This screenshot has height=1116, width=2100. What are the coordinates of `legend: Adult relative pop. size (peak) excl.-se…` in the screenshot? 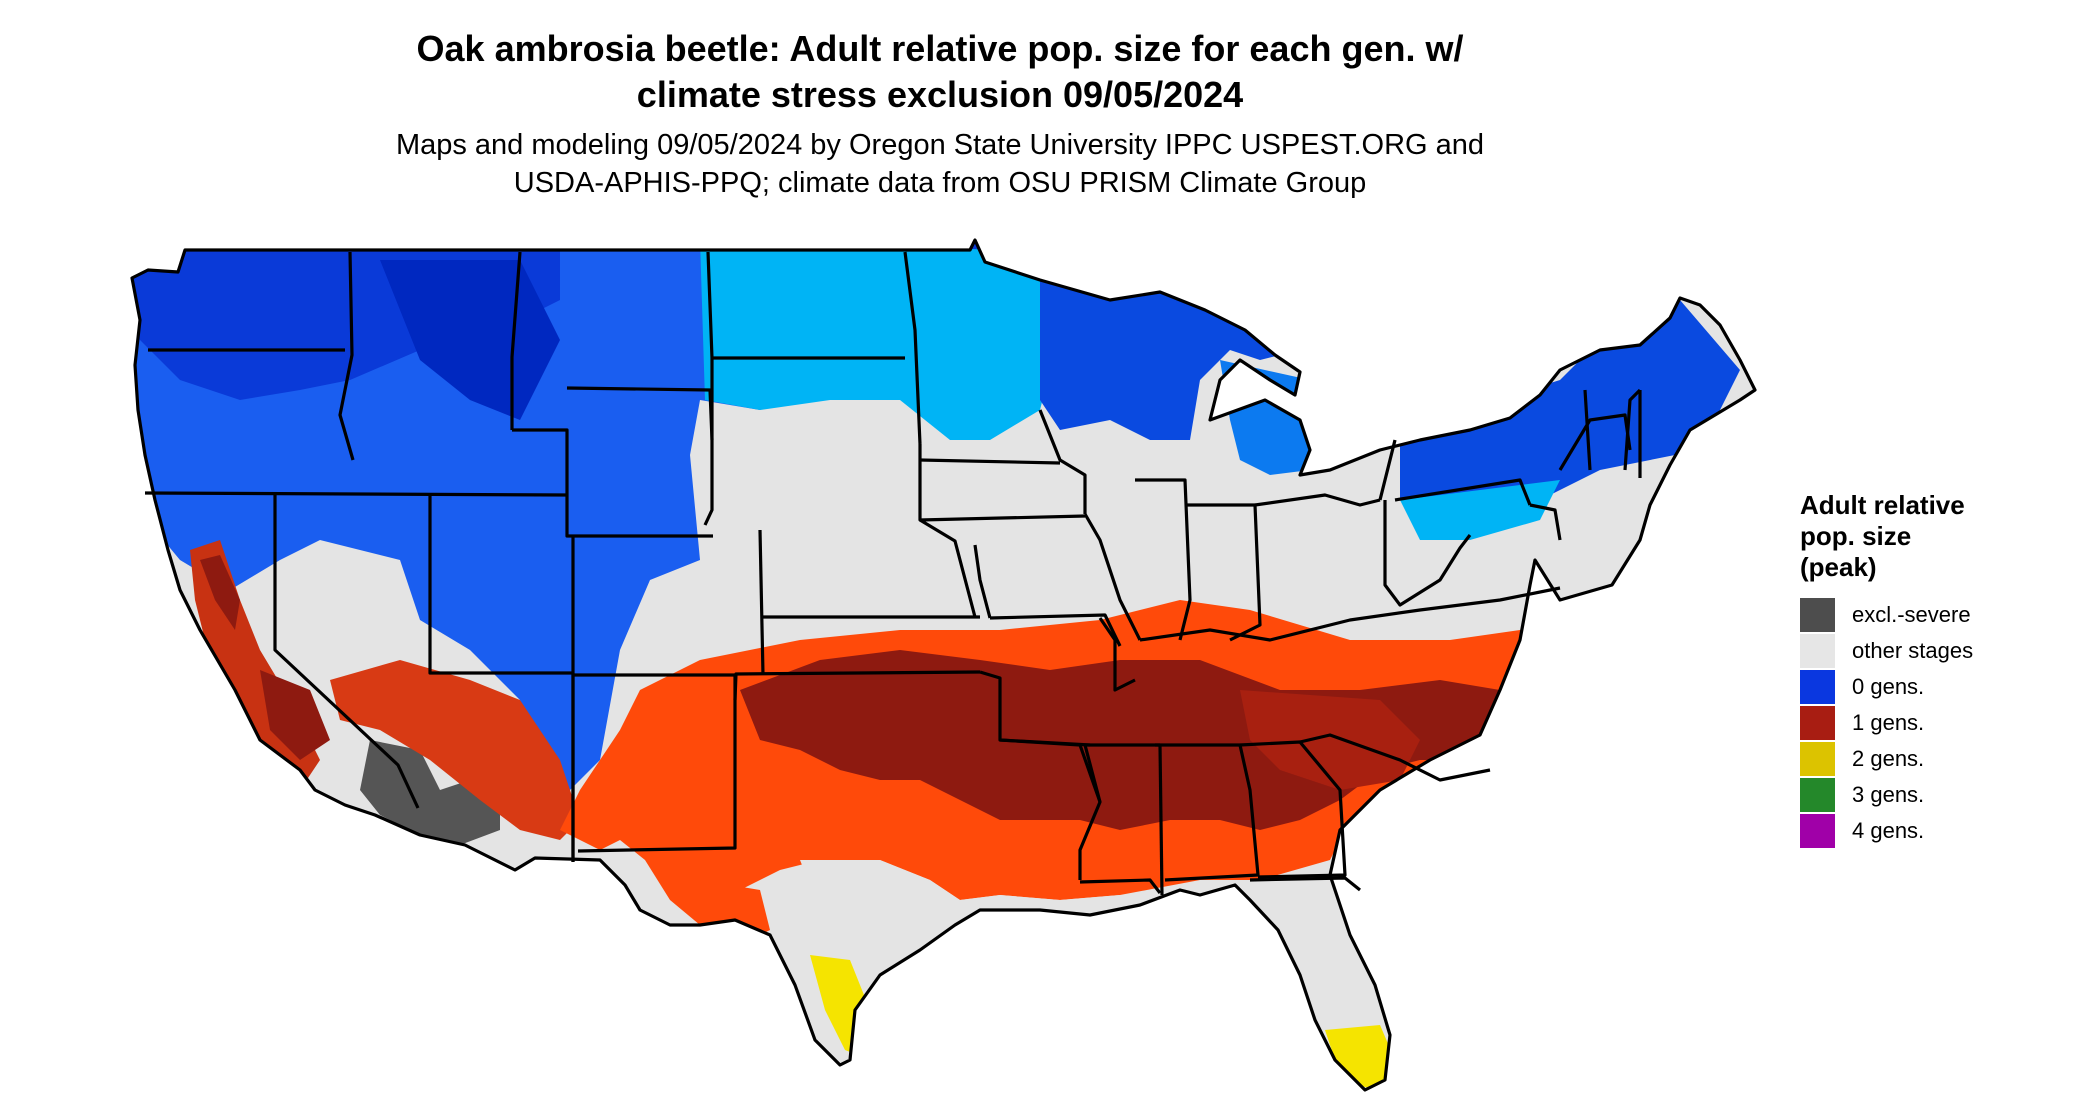 It's located at (1945, 669).